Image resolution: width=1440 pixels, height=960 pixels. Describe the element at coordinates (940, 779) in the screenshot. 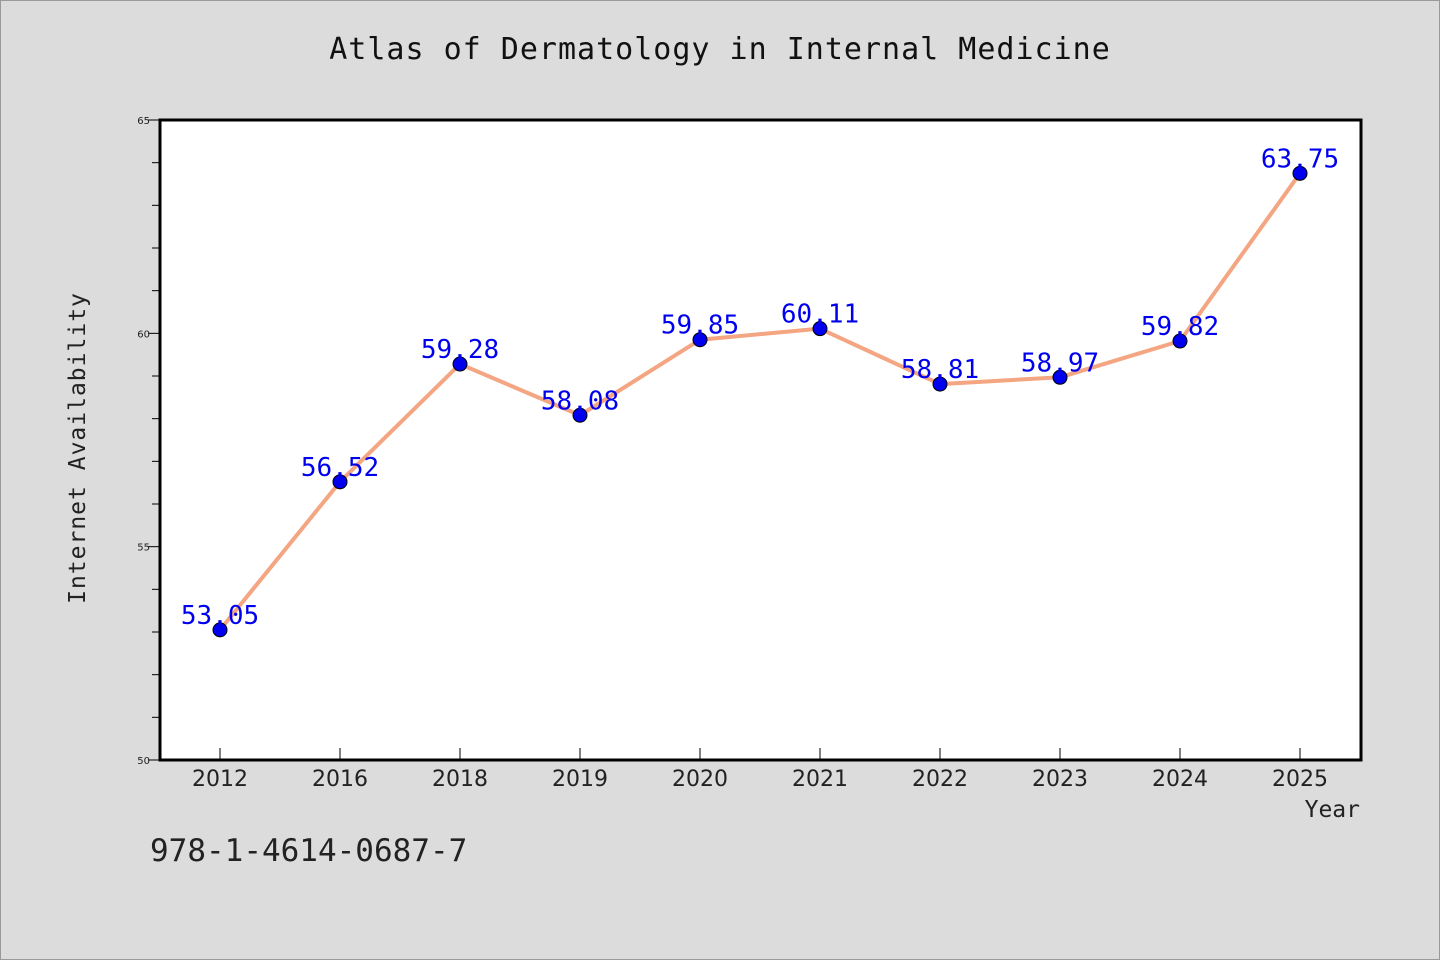

I see `x-tick-label: 2022` at that location.